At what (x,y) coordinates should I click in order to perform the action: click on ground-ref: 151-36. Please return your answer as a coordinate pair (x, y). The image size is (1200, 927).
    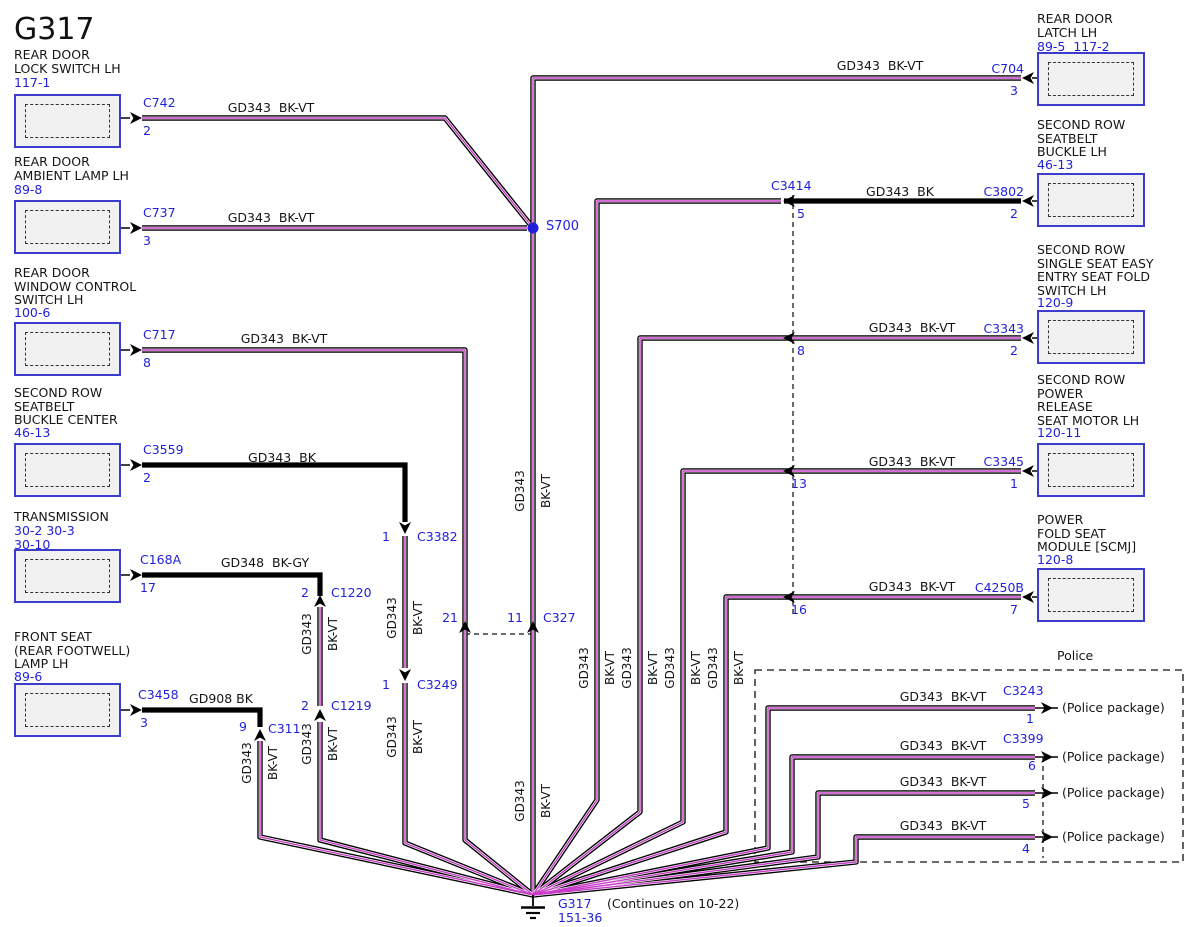
    Looking at the image, I should click on (580, 917).